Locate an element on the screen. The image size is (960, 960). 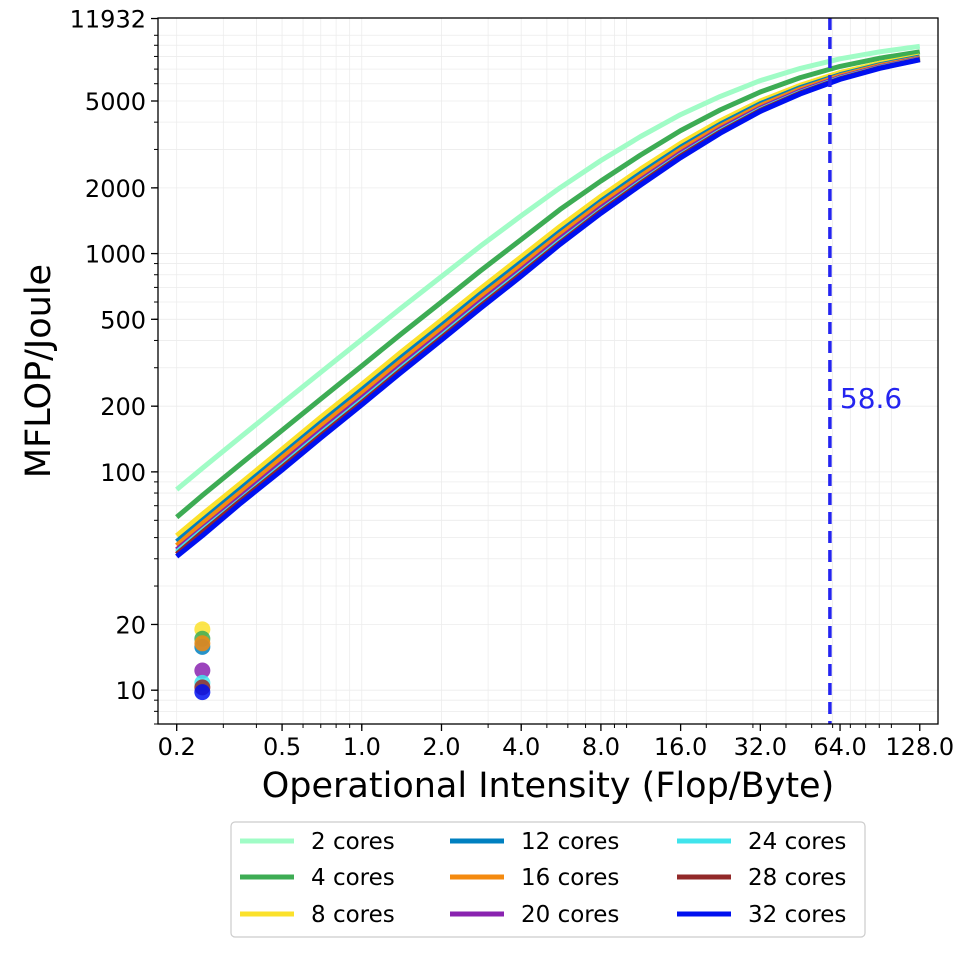
legend-label-3: 8 cores is located at coordinates (353, 915).